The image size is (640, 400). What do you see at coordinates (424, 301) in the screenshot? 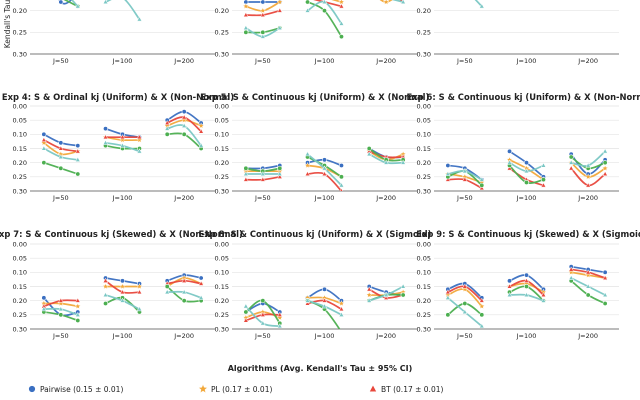
I see `y-tick-label: 0.20` at bounding box center [424, 301].